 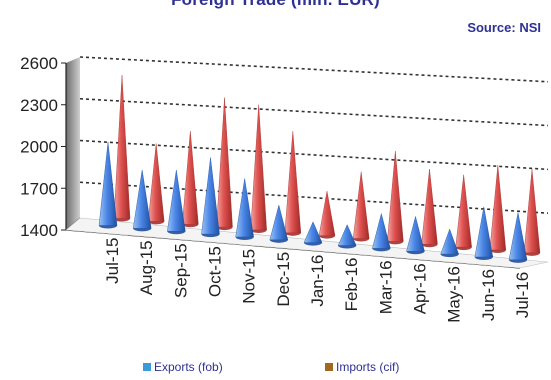 What do you see at coordinates (112, 261) in the screenshot?
I see `x-tick-label: Jul-15` at bounding box center [112, 261].